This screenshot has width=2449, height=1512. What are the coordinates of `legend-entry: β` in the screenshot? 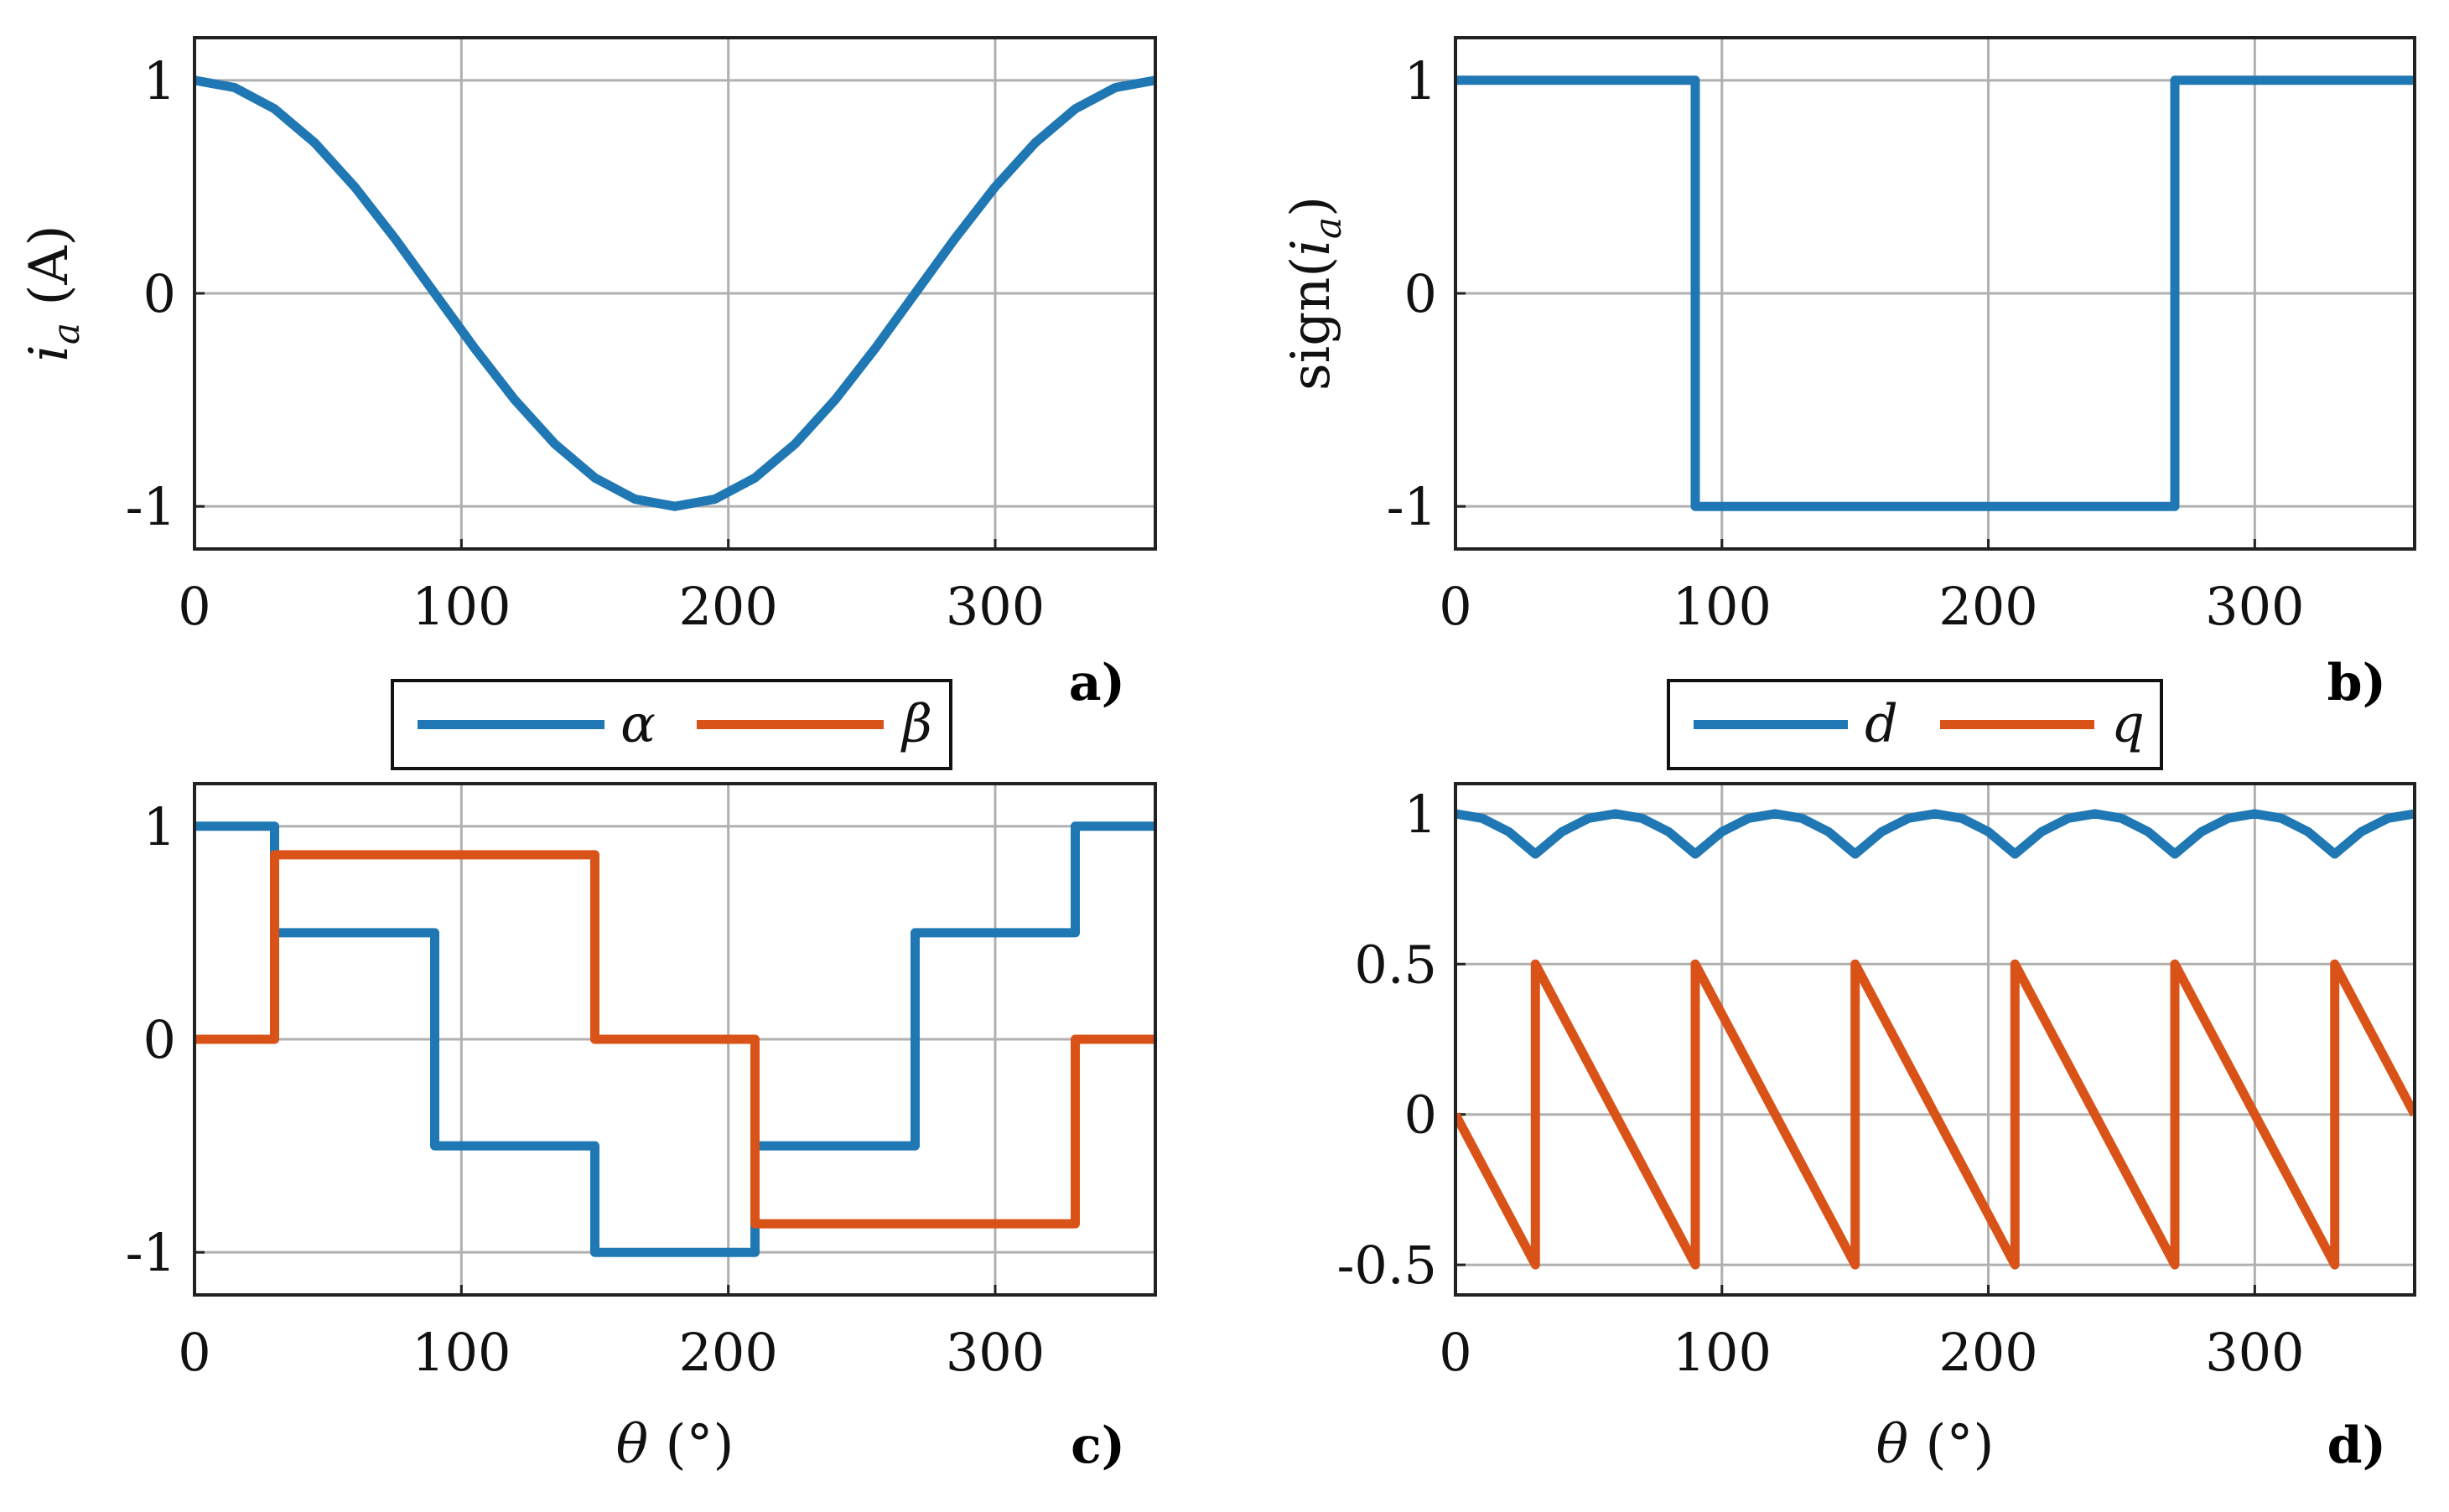 It's located at (916, 723).